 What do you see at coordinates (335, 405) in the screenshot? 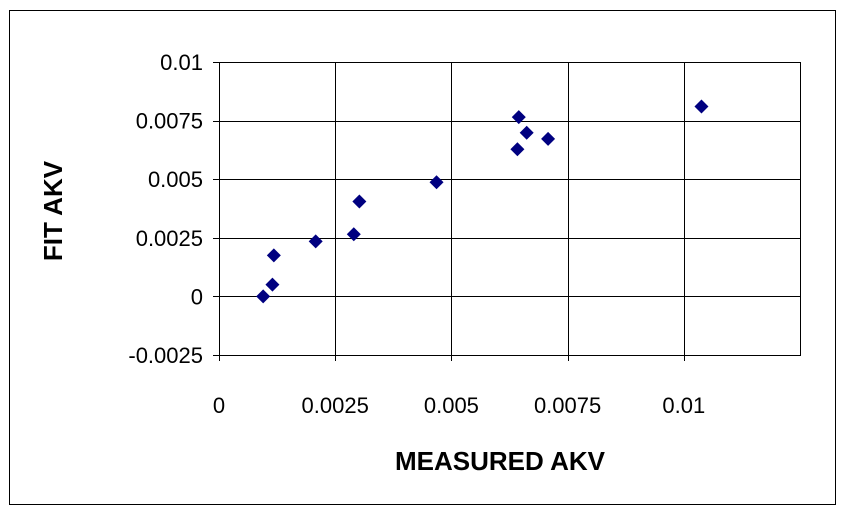
I see `x-tick-label: 0.0025` at bounding box center [335, 405].